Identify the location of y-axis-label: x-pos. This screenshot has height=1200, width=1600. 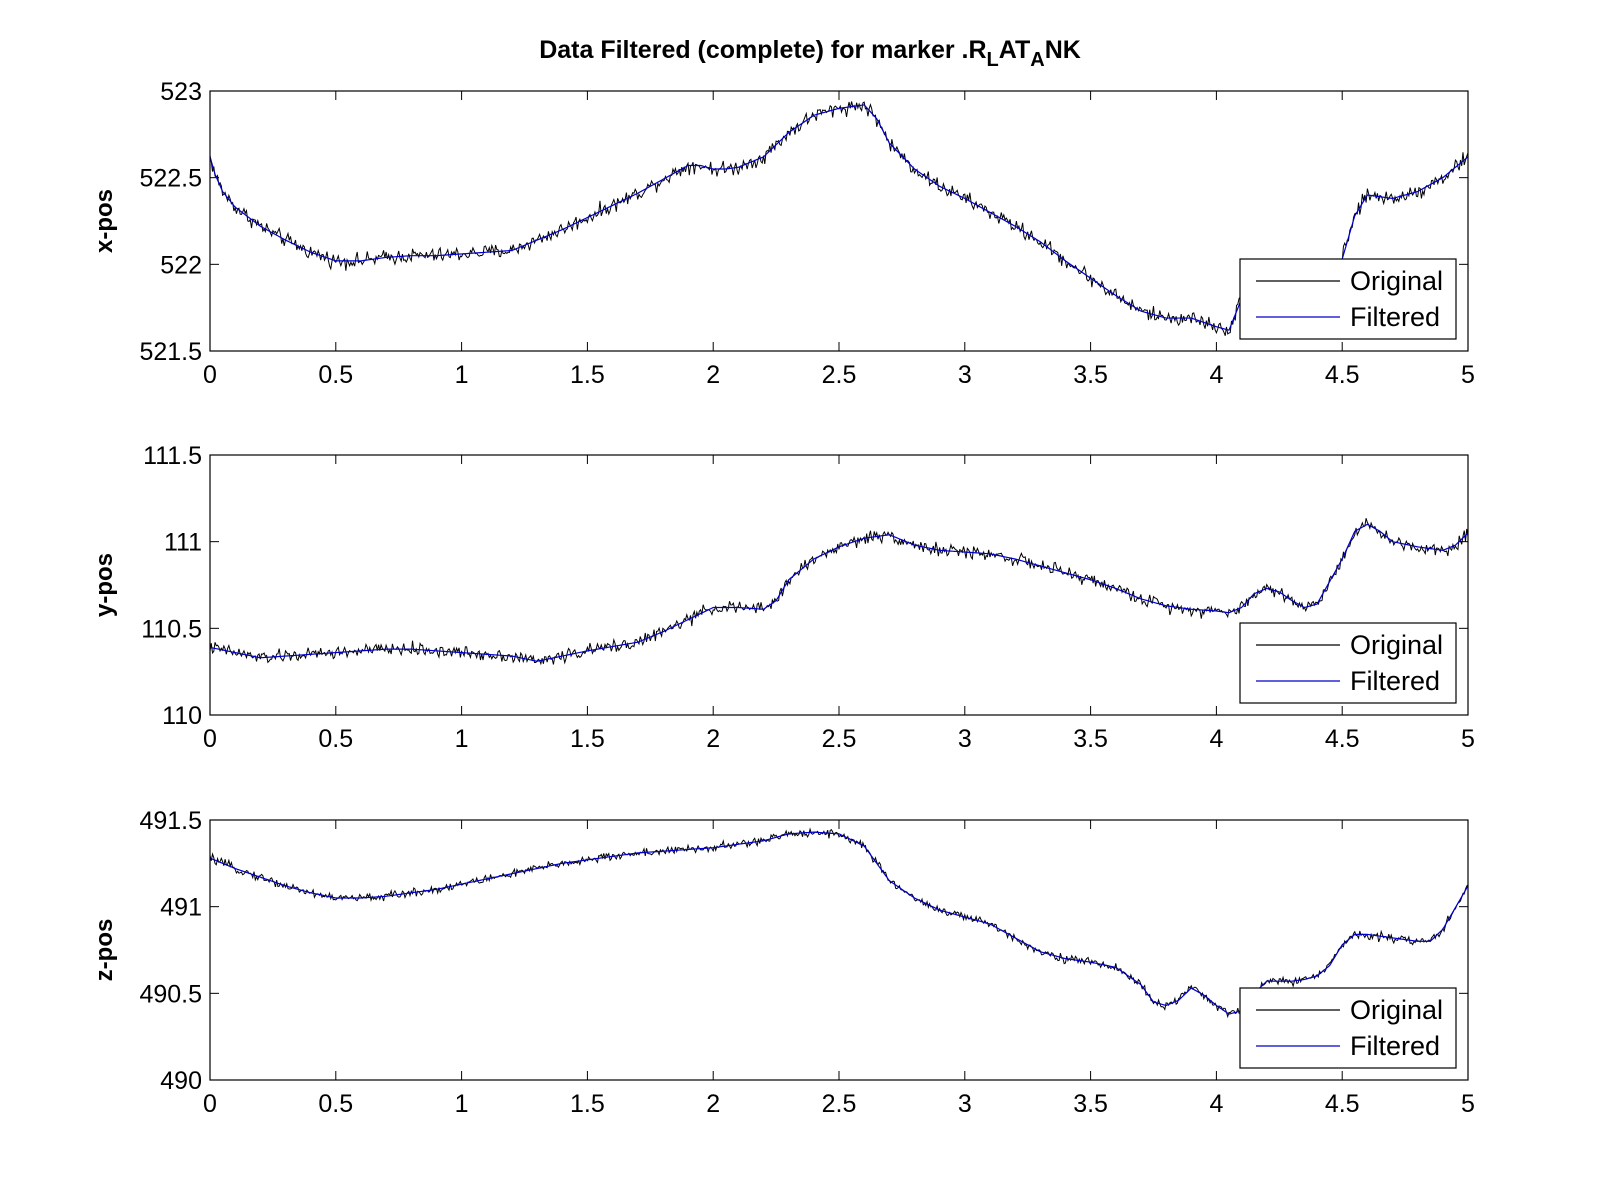
(104, 221).